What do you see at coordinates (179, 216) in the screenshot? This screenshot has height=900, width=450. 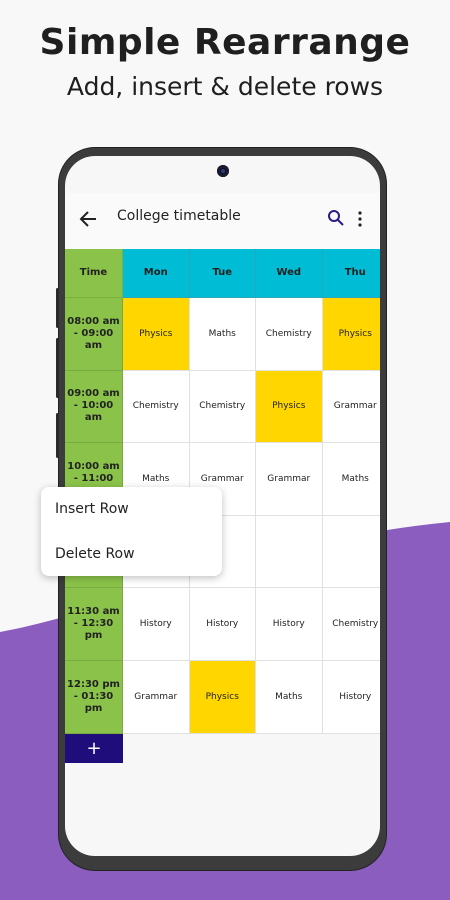 I see `app-title: College timetable` at bounding box center [179, 216].